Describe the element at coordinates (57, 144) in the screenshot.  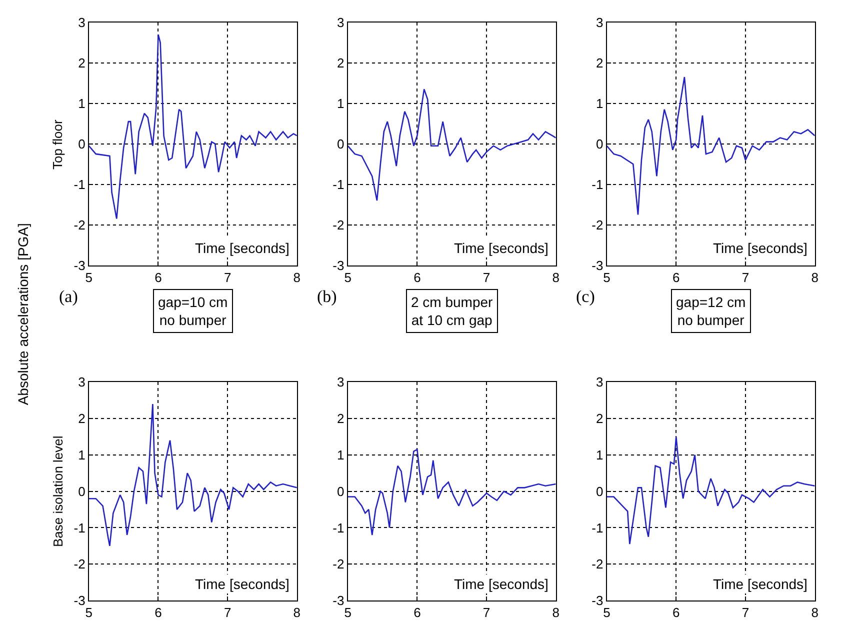
I see `y-axis-title: Top floor` at that location.